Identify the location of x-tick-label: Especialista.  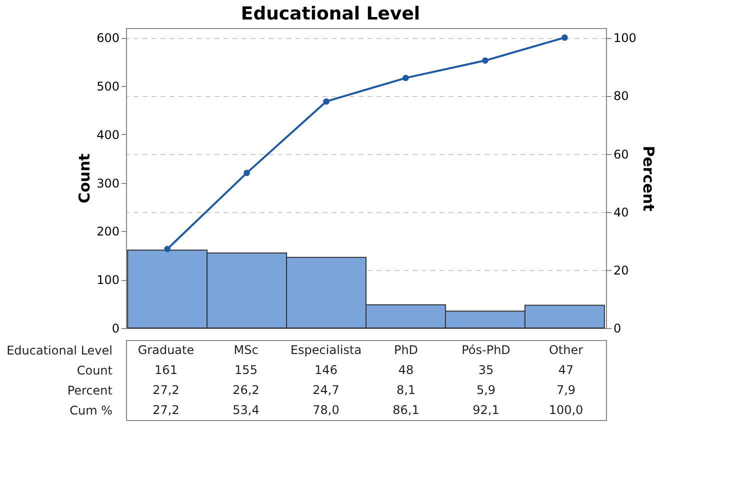
(326, 350).